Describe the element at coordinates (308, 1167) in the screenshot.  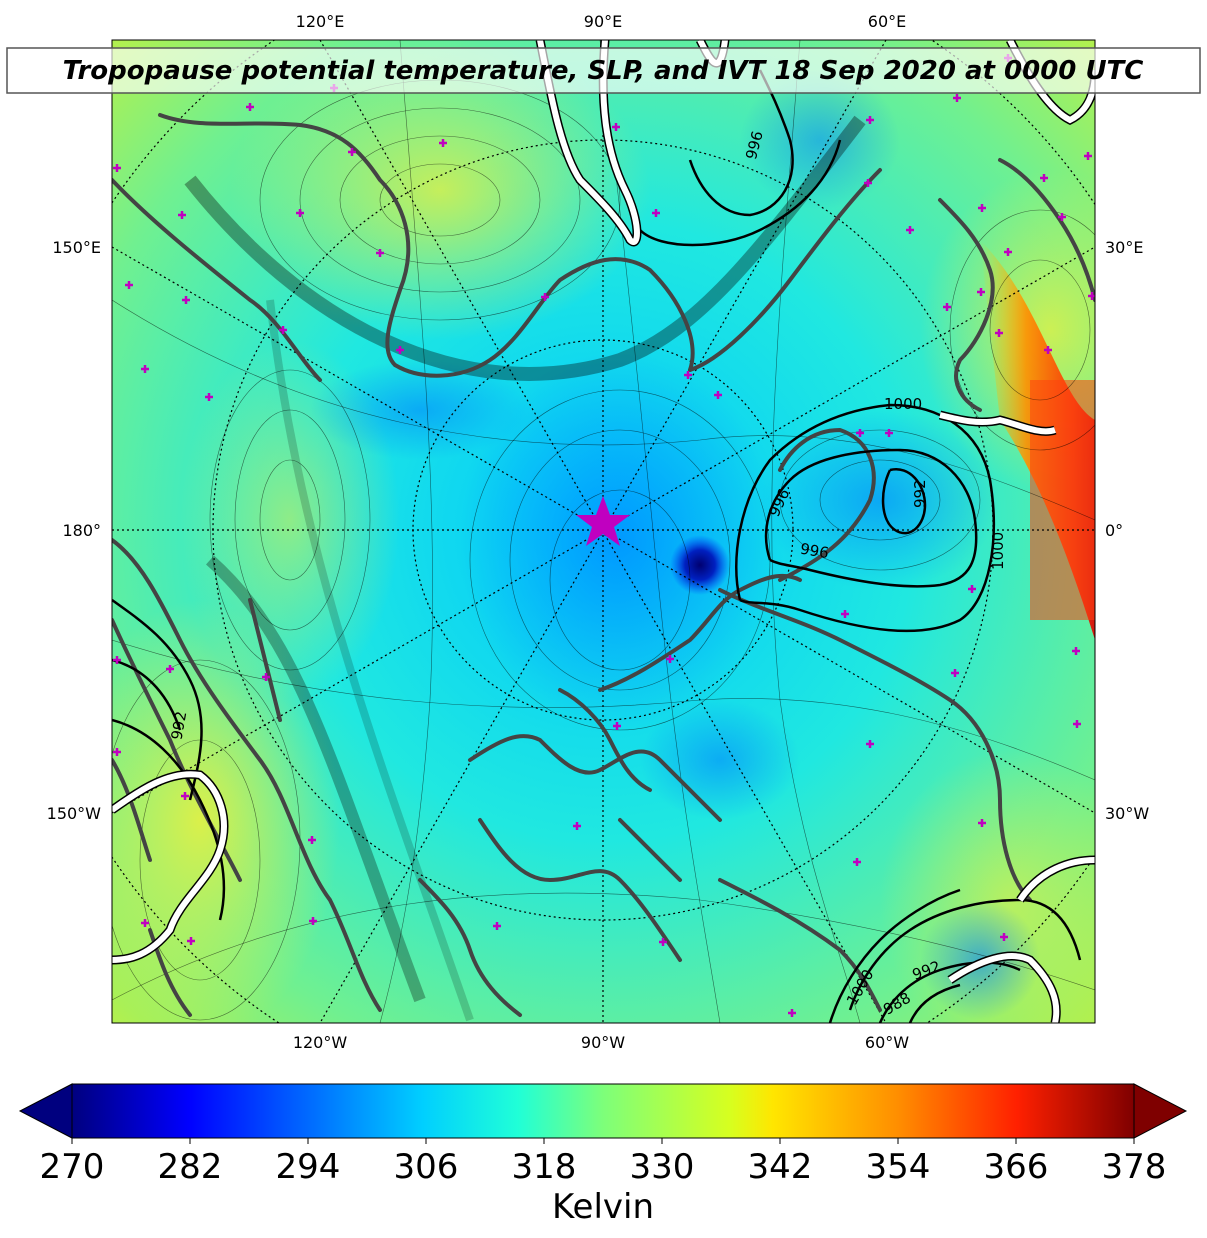
I see `colorbar-tick-label: 294` at that location.